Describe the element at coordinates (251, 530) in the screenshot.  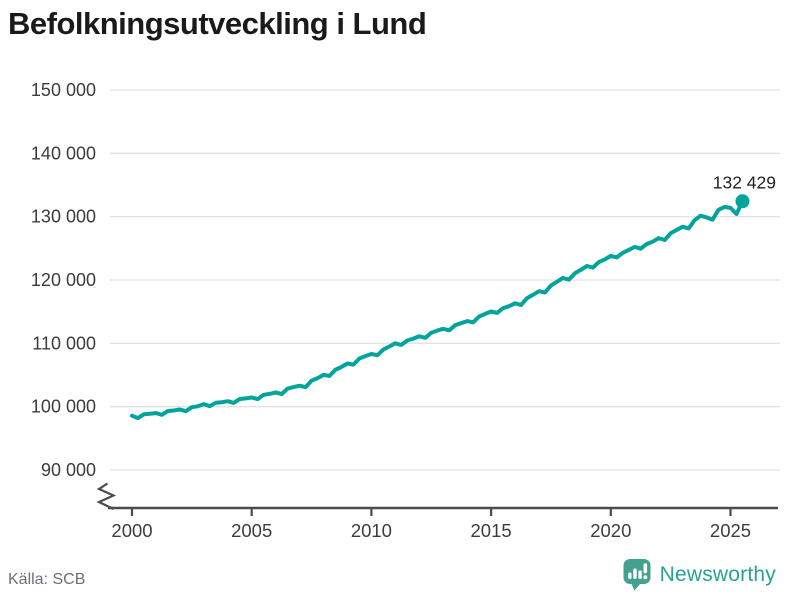
I see `x-axis-tick-label: 2005` at that location.